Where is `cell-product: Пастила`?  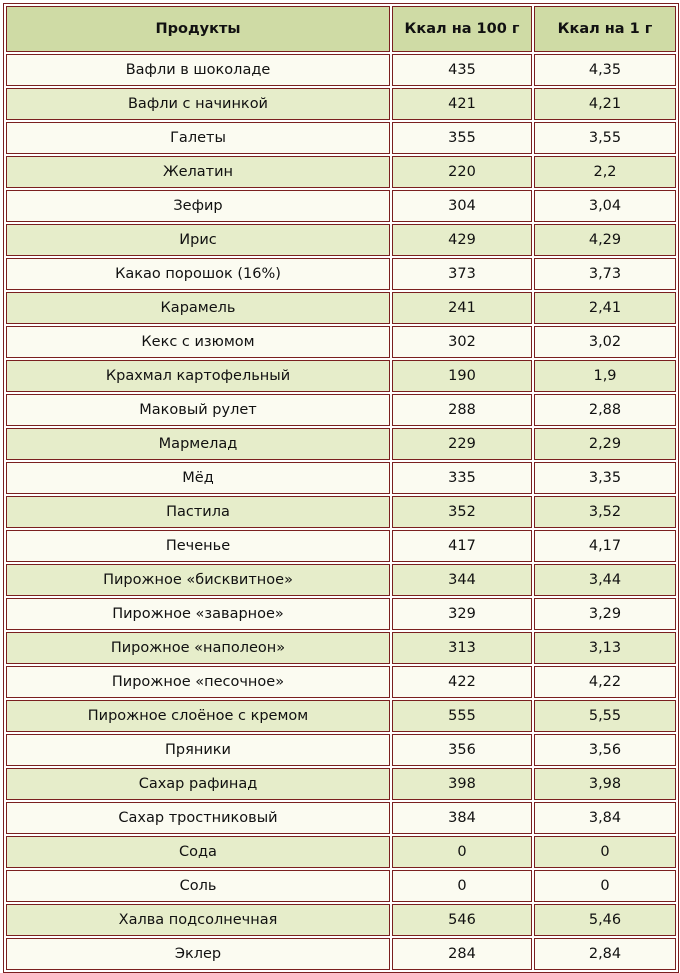
cell-product: Пастила is located at coordinates (198, 512).